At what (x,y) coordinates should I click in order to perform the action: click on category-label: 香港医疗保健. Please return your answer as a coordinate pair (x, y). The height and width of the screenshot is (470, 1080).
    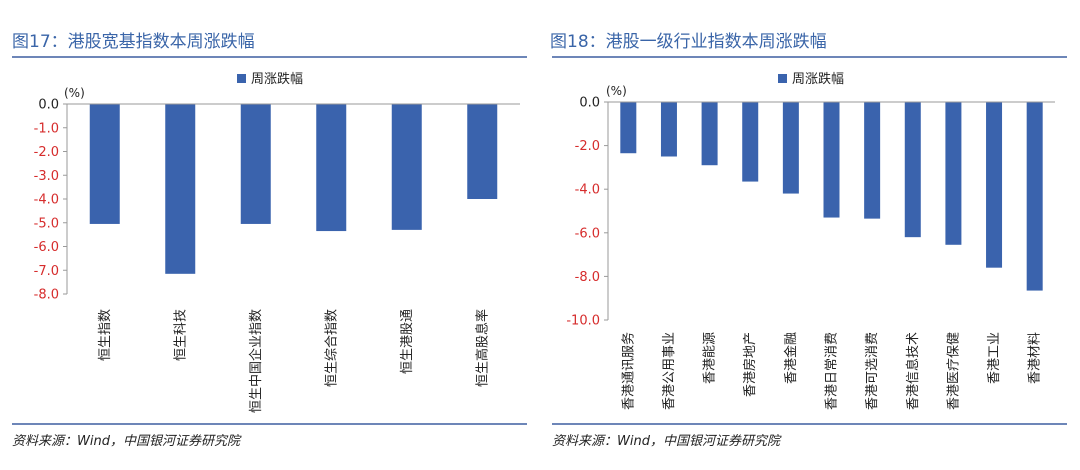
    Looking at the image, I should click on (953, 371).